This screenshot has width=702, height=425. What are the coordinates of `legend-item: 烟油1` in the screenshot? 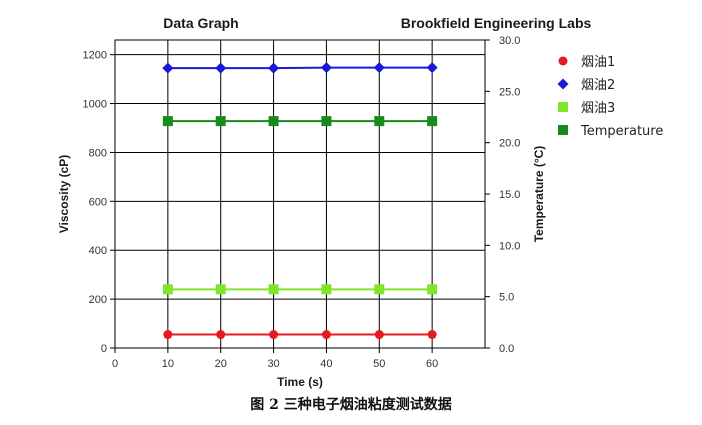 It's located at (586, 62).